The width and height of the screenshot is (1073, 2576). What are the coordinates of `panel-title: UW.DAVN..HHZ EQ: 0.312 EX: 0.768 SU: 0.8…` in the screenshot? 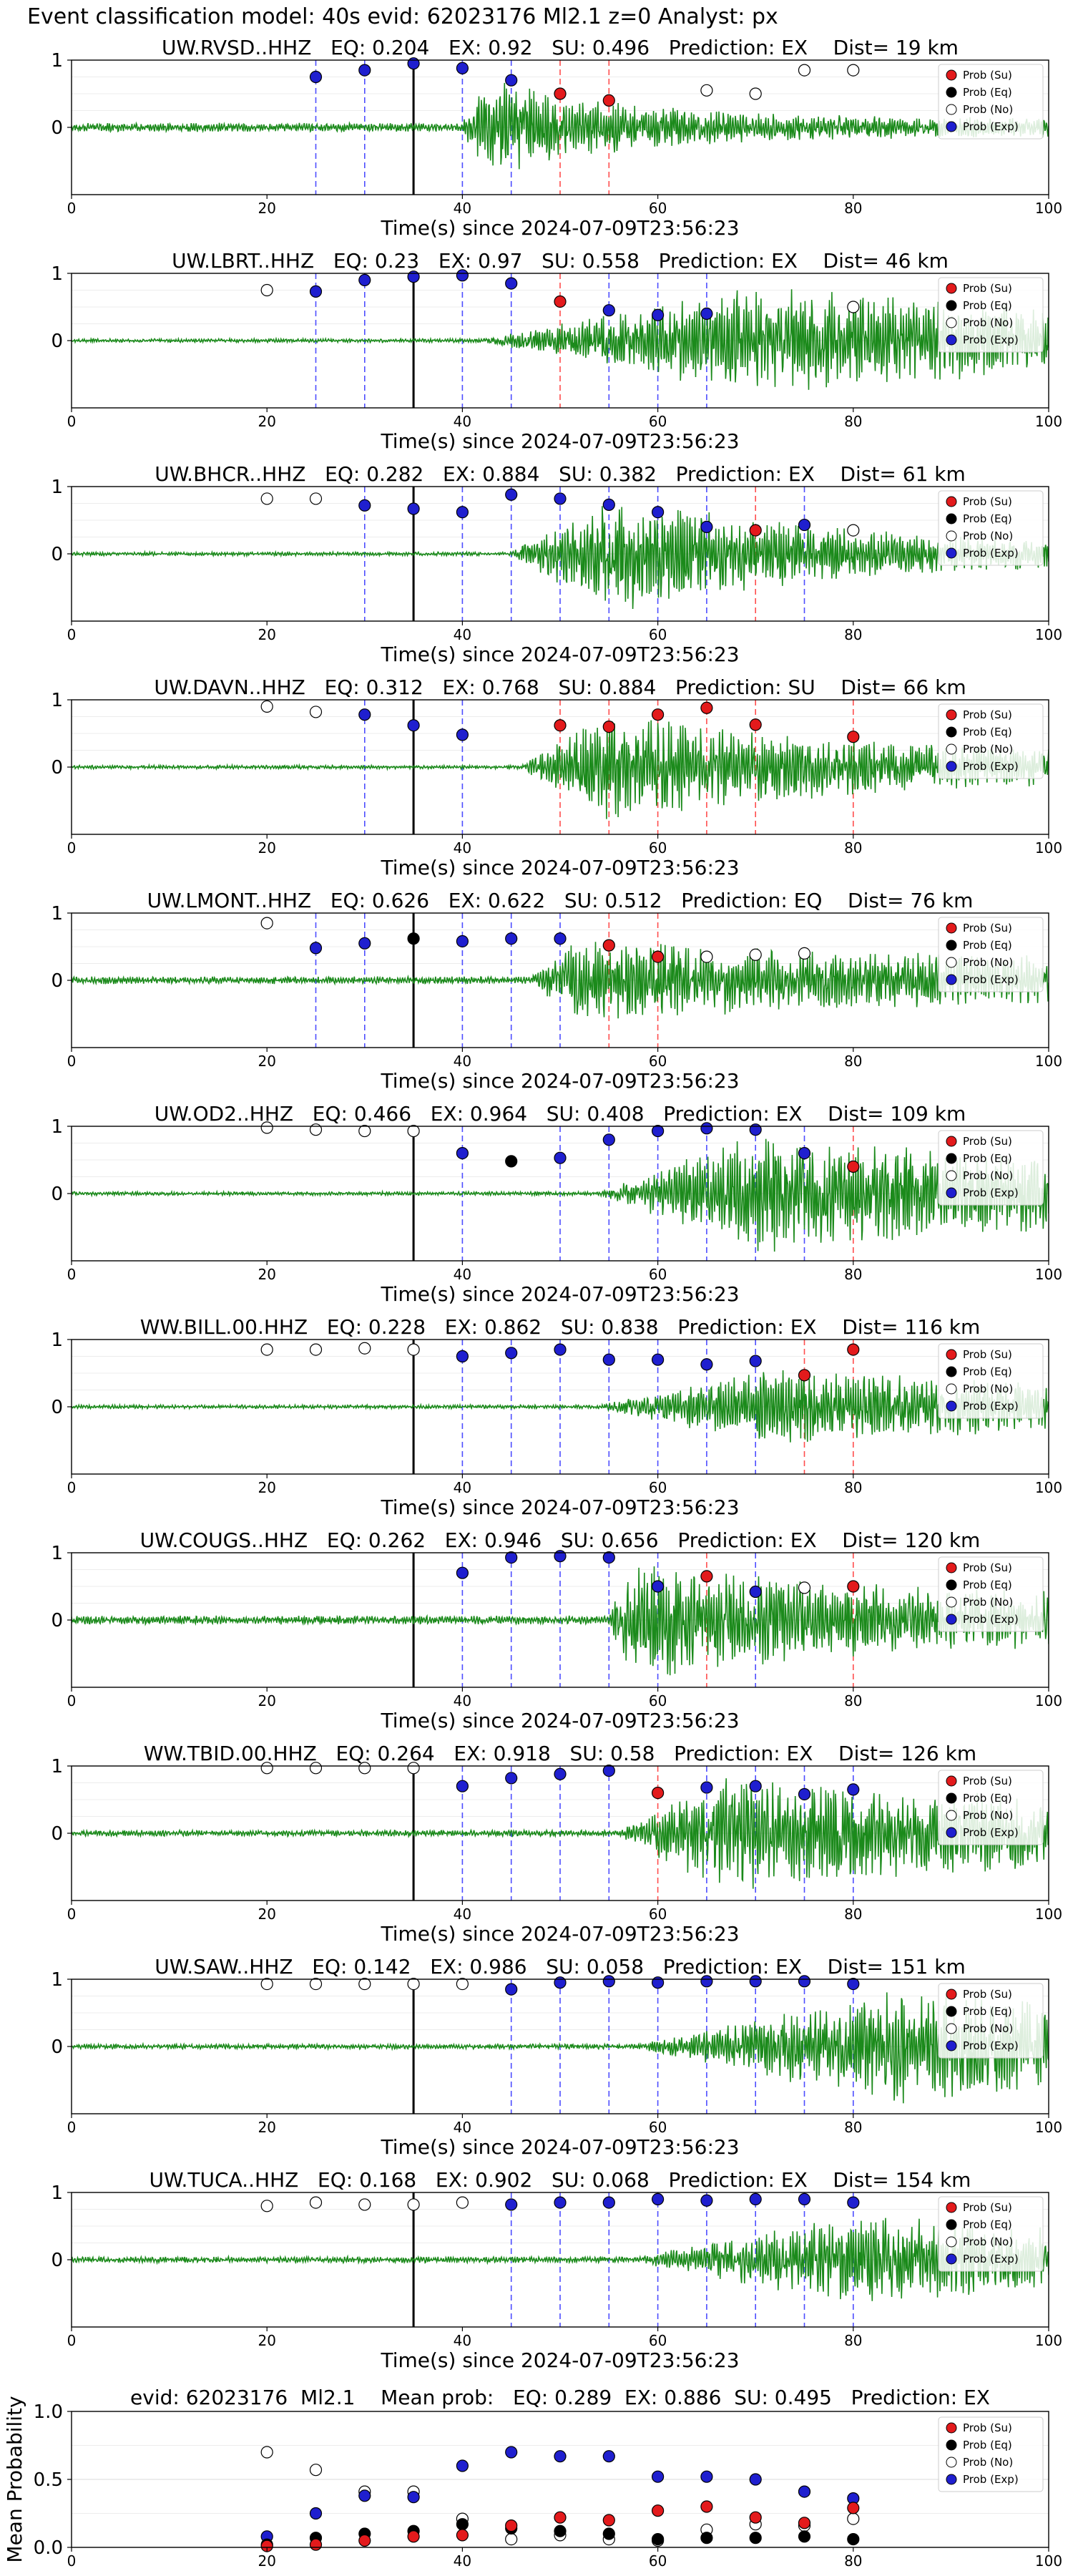 It's located at (560, 687).